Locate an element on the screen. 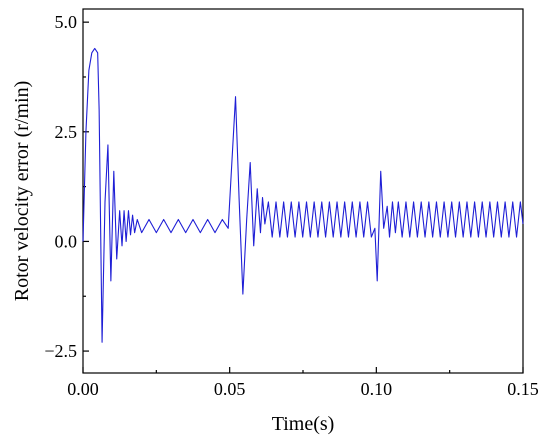  x-axis-title: Time(s) is located at coordinates (303, 424).